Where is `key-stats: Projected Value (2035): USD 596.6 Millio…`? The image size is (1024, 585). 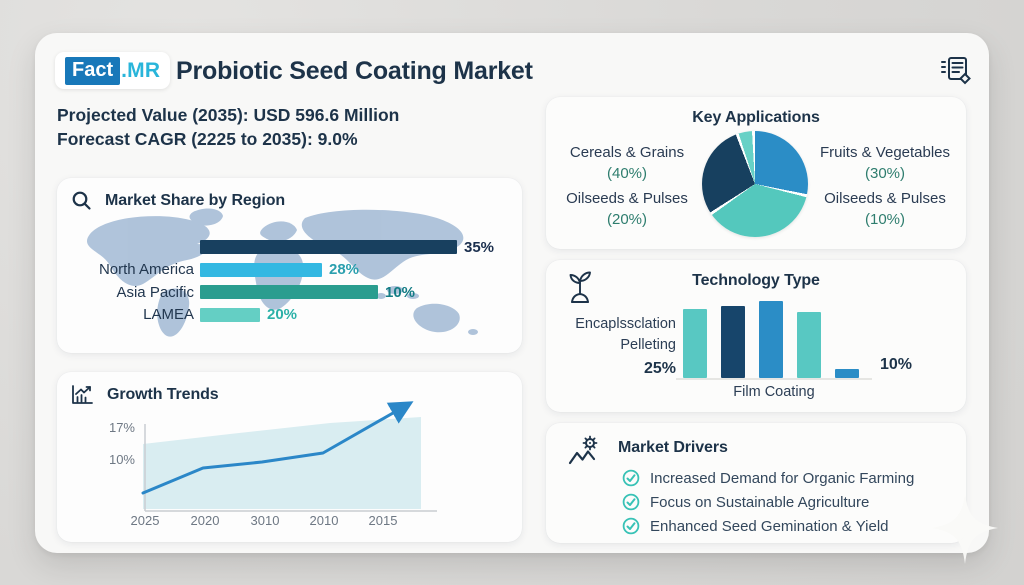
key-stats: Projected Value (2035): USD 596.6 Millio… is located at coordinates (228, 127).